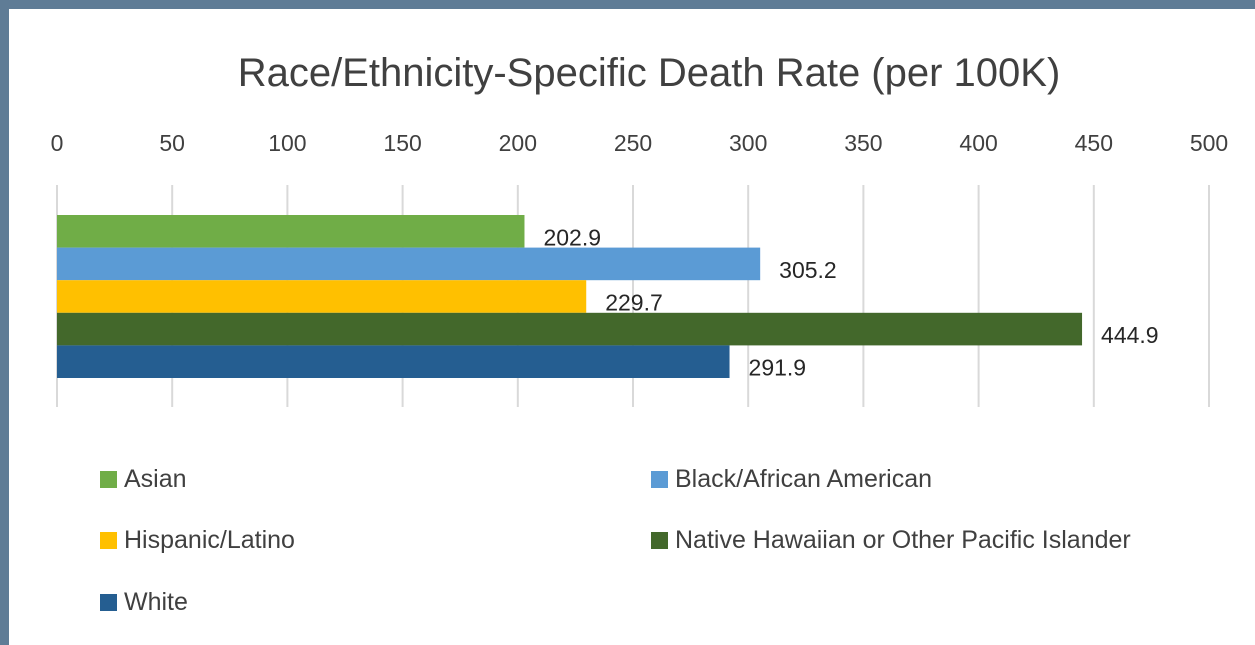 This screenshot has height=645, width=1255. I want to click on x-tick-label-250: 250, so click(633, 143).